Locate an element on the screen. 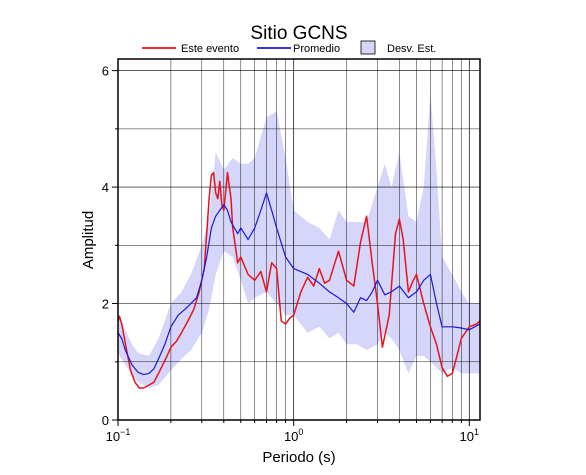  x-axis-label: Periodo (s) is located at coordinates (298, 457).